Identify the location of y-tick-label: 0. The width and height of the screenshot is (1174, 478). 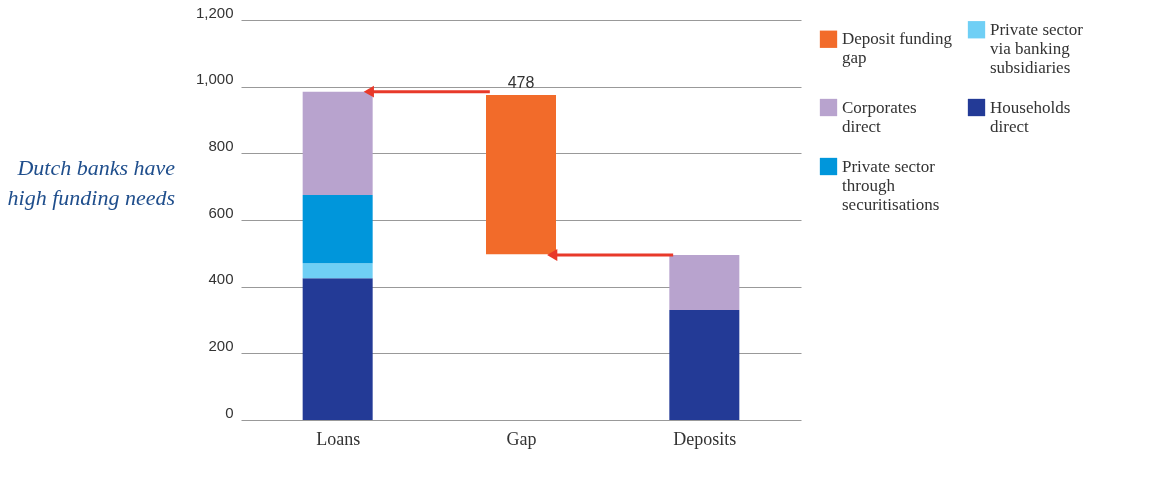
(229, 412).